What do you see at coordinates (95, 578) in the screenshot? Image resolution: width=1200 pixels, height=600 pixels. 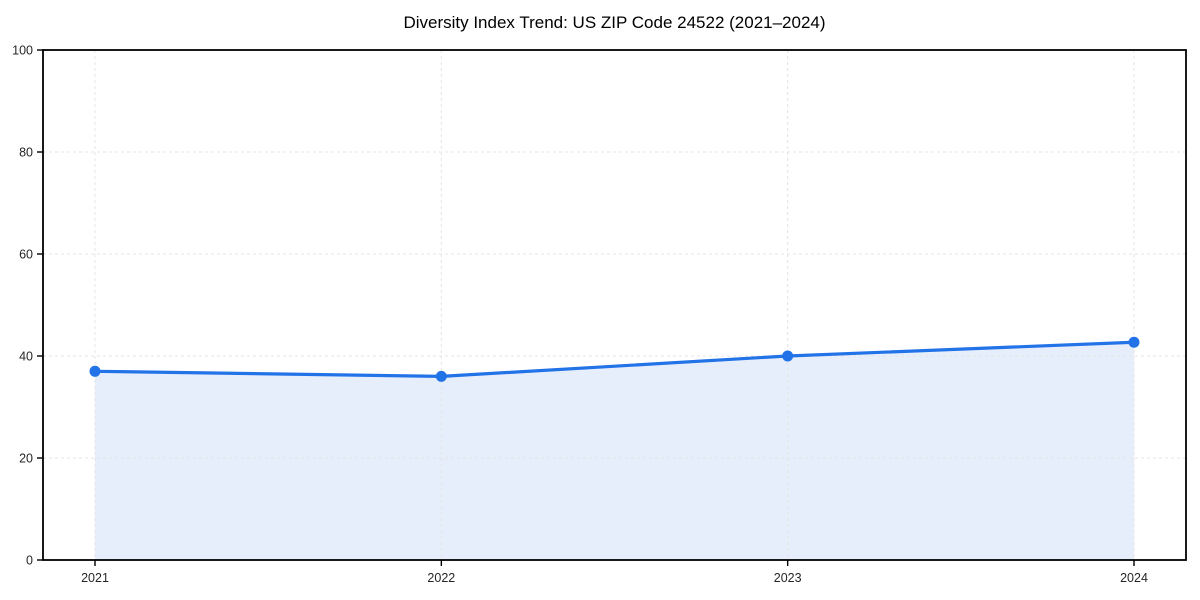 I see `x-tick-label: 2021` at bounding box center [95, 578].